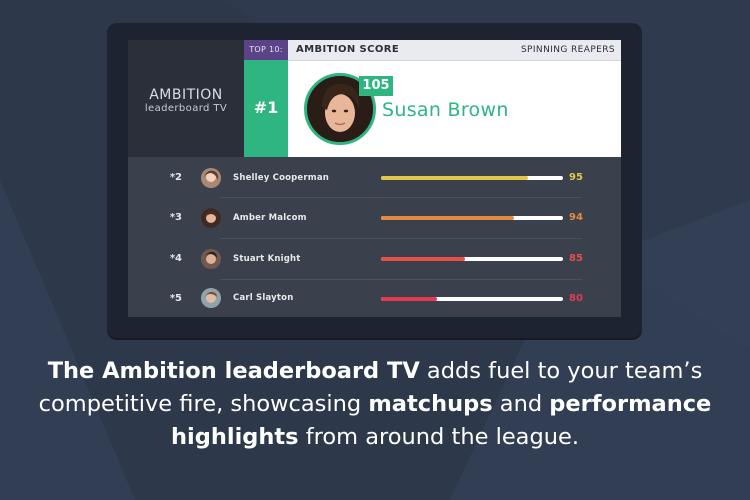  What do you see at coordinates (576, 177) in the screenshot?
I see `row-score: 95` at bounding box center [576, 177].